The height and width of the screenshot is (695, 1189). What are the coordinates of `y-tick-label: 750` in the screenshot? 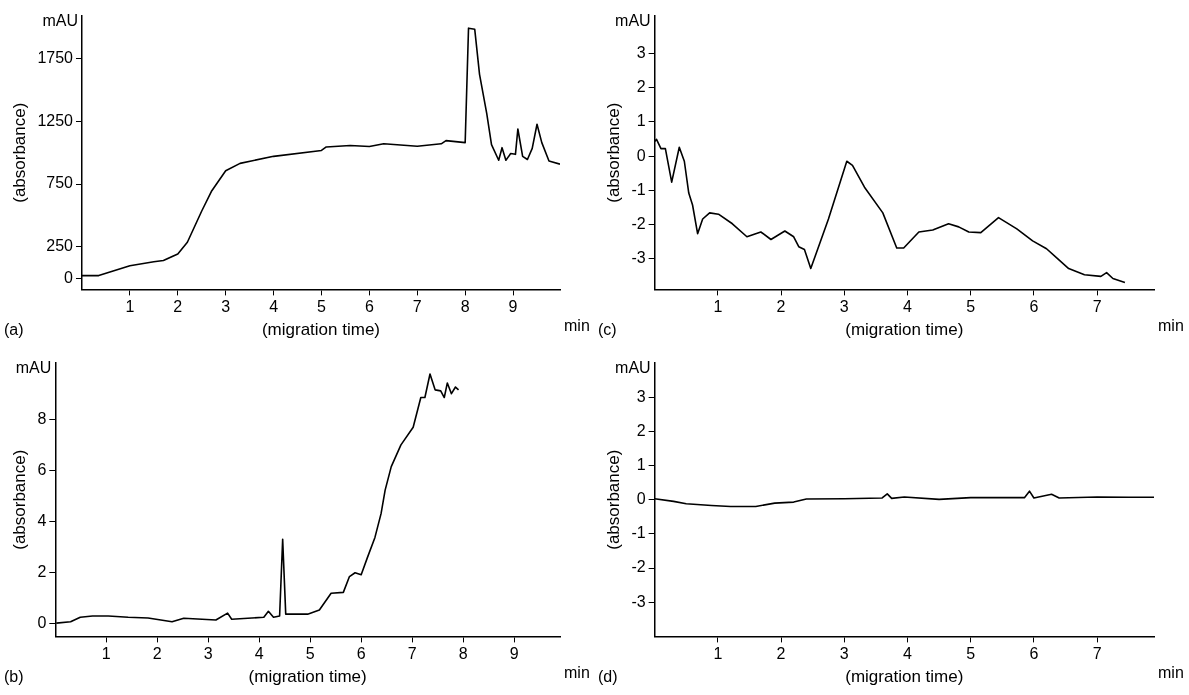 It's located at (60, 183).